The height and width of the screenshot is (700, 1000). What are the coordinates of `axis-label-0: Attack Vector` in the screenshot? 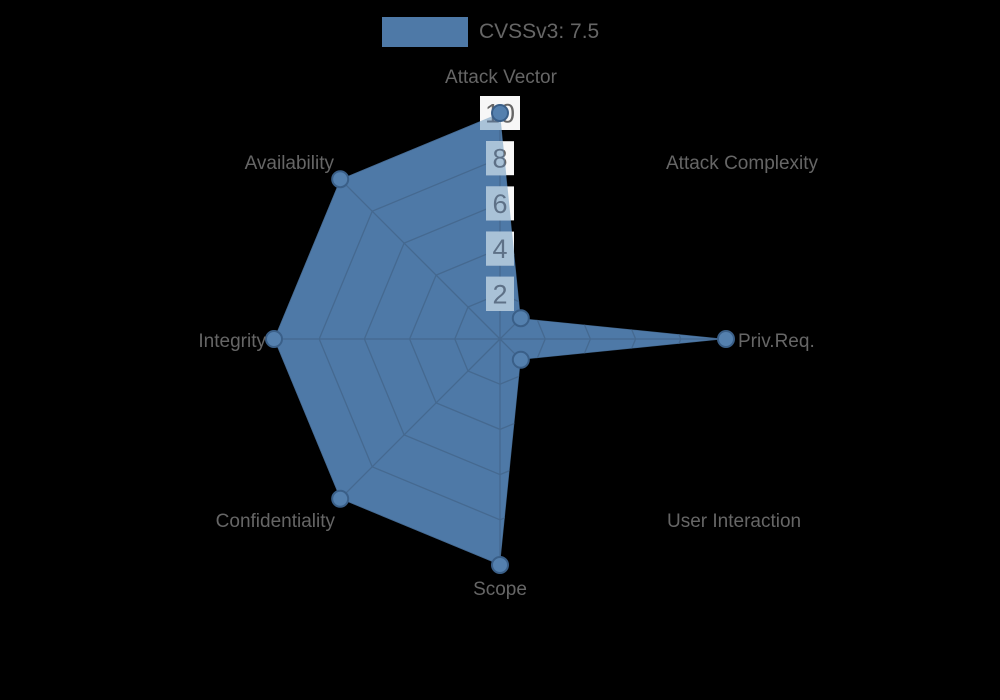 It's located at (501, 77).